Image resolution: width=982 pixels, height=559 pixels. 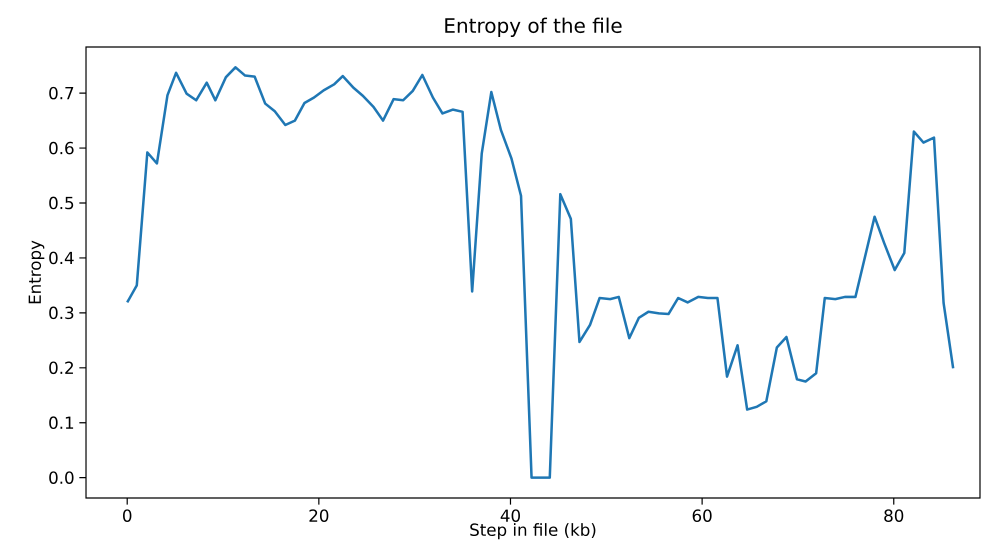 I want to click on y-tick-label: 0.4, so click(x=61, y=258).